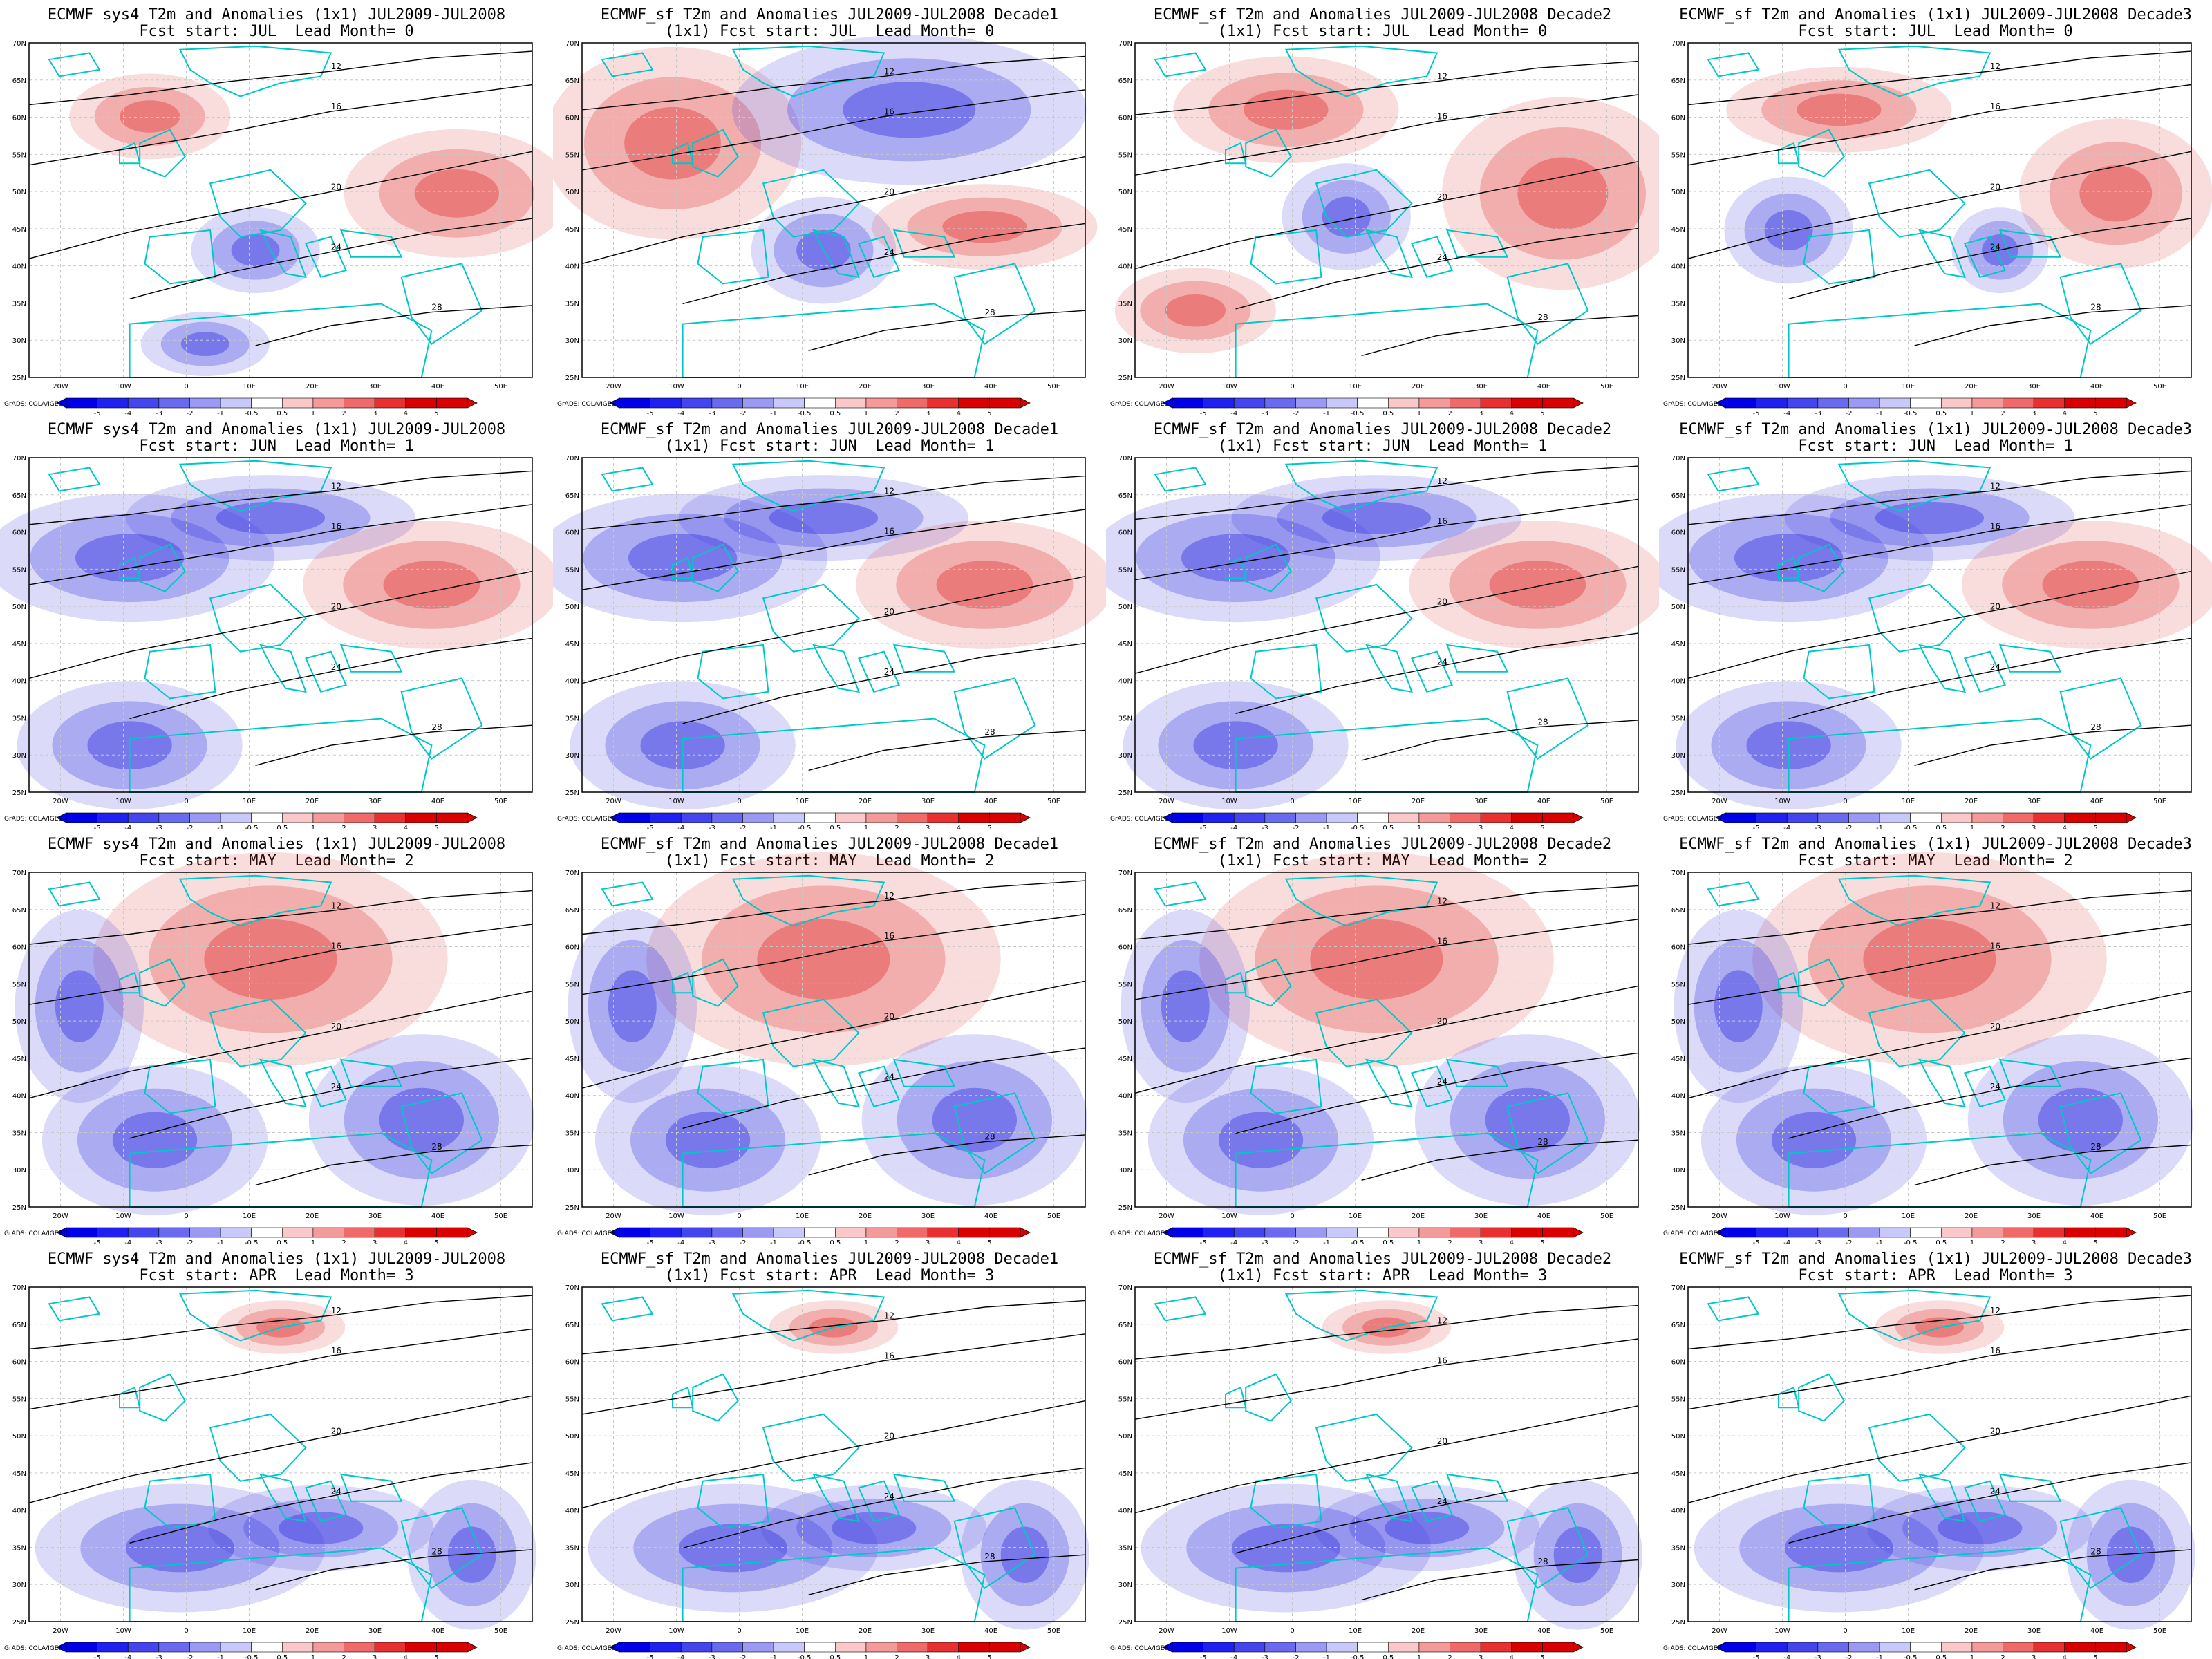 The image size is (2212, 1659). What do you see at coordinates (1203, 1241) in the screenshot?
I see `colorbar-label: -5` at bounding box center [1203, 1241].